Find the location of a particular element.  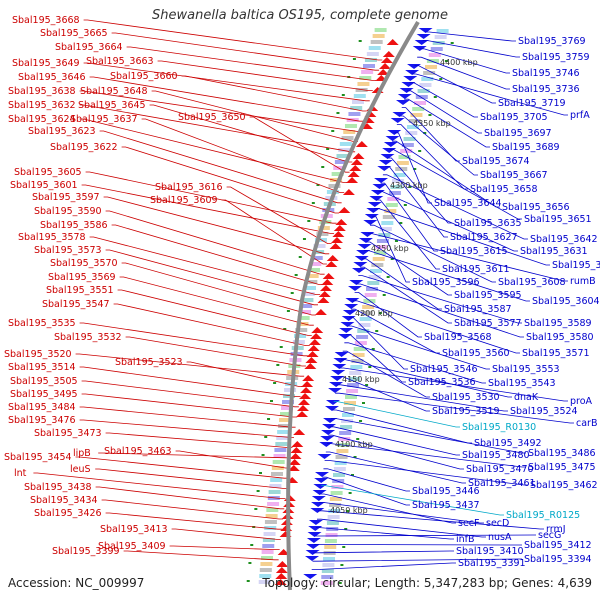

gene-label: Sbal195_3616 is located at coordinates (189, 187).